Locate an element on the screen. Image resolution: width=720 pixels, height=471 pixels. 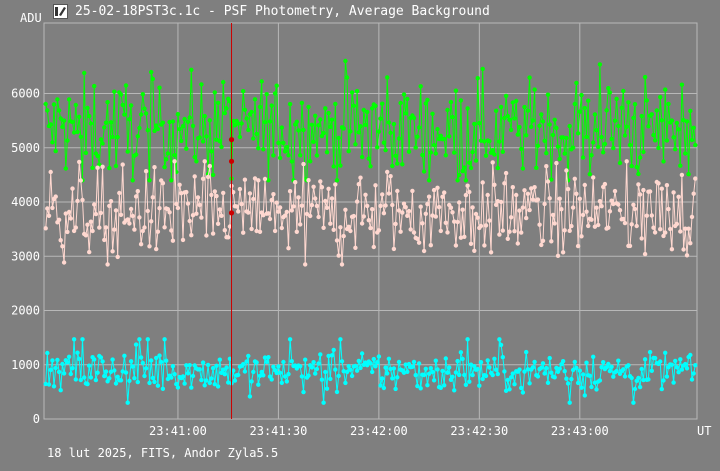
telescope-app-icon is located at coordinates (60, 11).